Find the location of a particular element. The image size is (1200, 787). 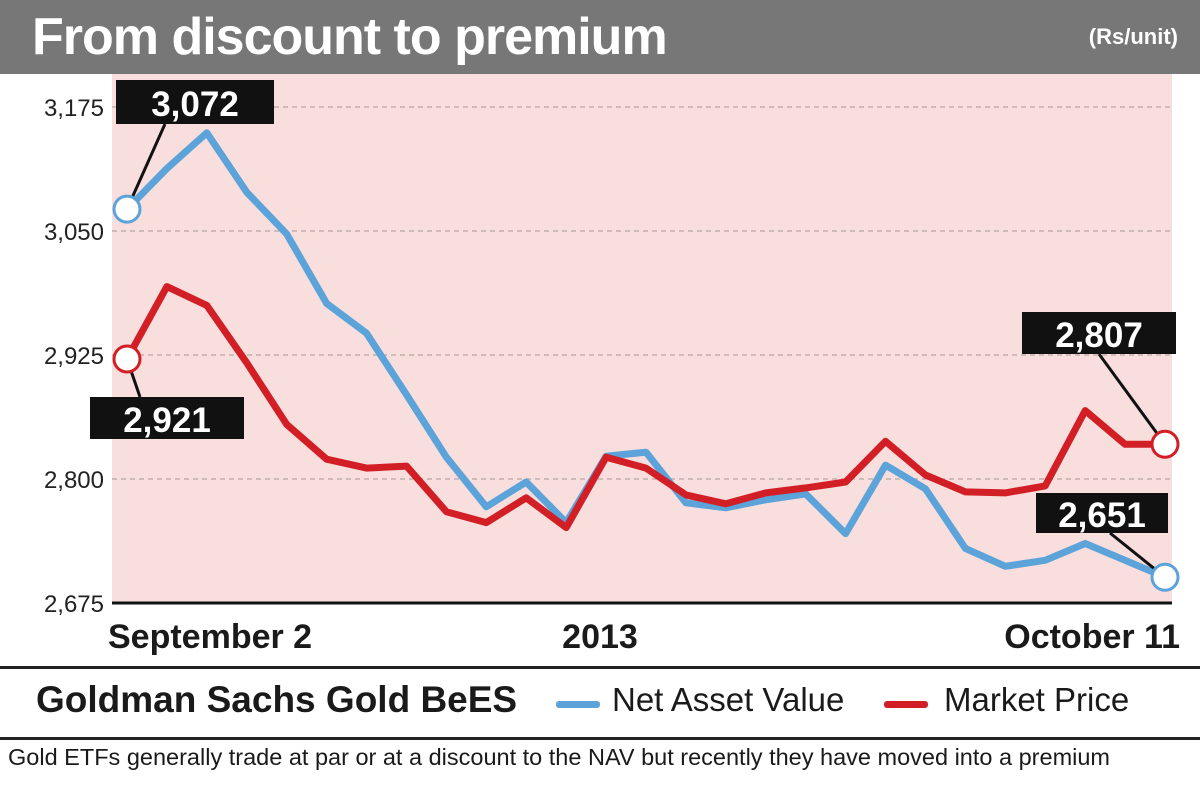

nav-legend-label: Net Asset Value is located at coordinates (728, 699).